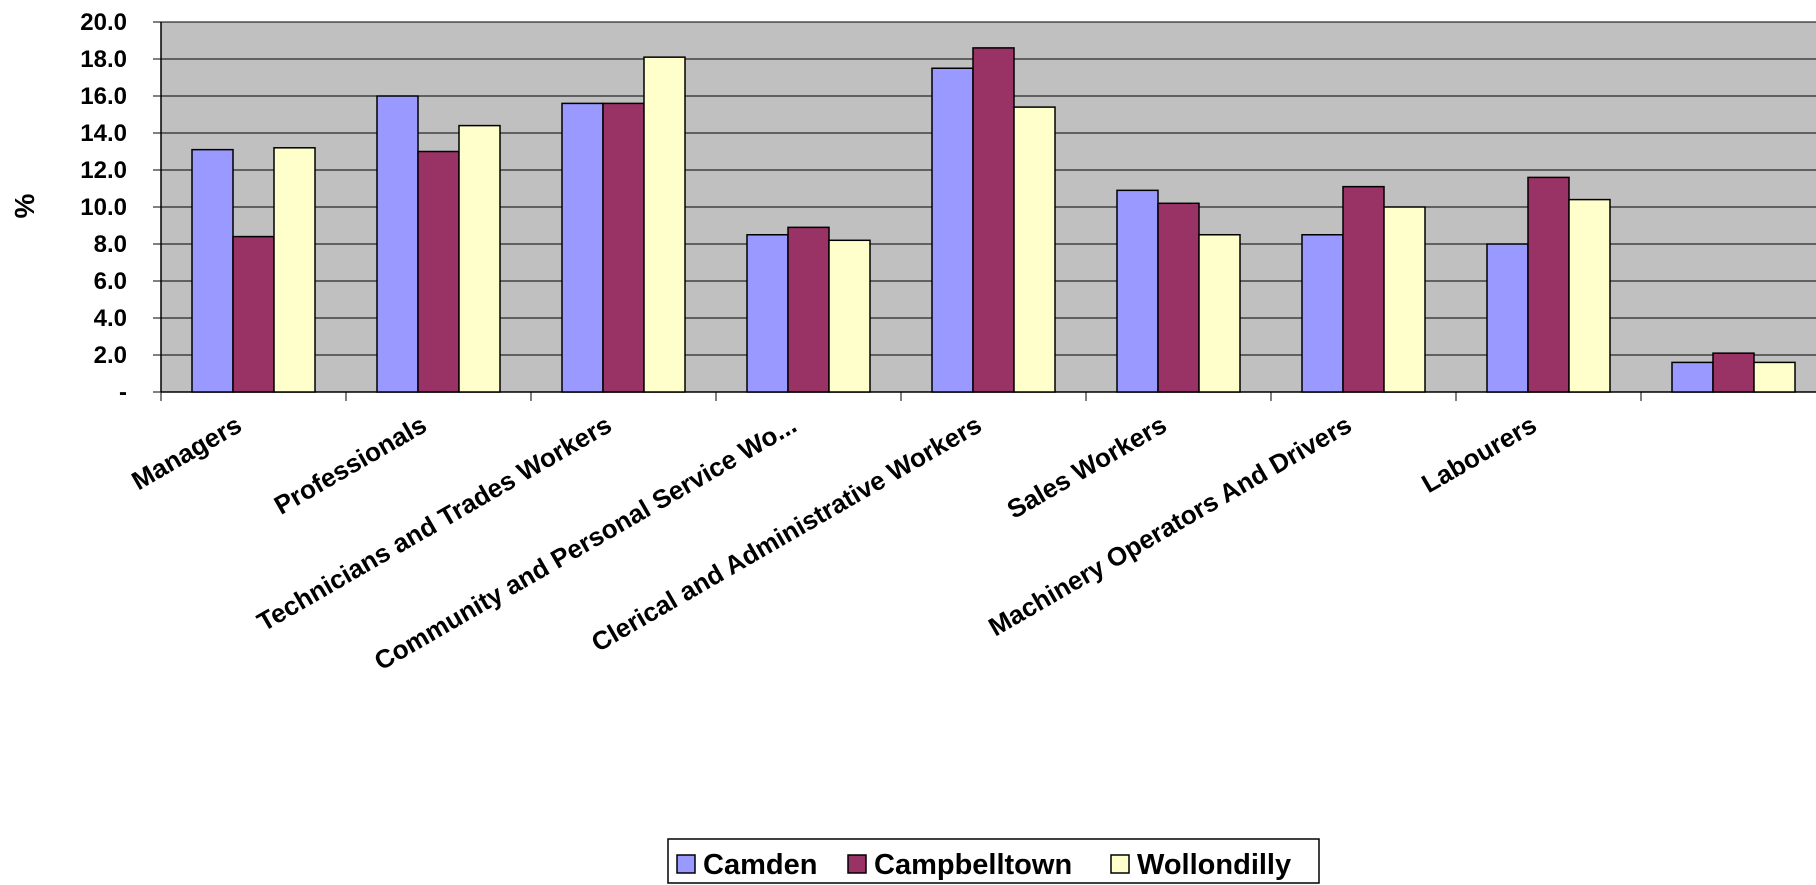  What do you see at coordinates (103, 207) in the screenshot?
I see `y-tick-label: 10.0` at bounding box center [103, 207].